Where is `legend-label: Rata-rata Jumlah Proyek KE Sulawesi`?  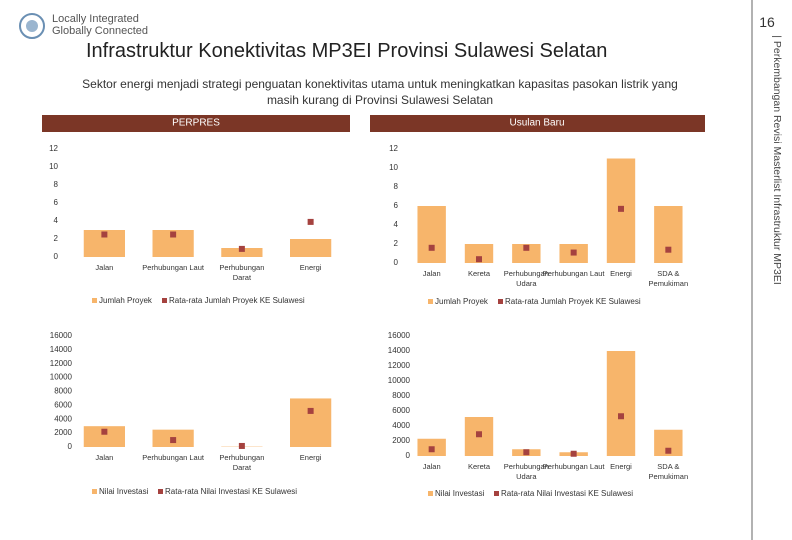
legend-label: Rata-rata Jumlah Proyek KE Sulawesi is located at coordinates (237, 300).